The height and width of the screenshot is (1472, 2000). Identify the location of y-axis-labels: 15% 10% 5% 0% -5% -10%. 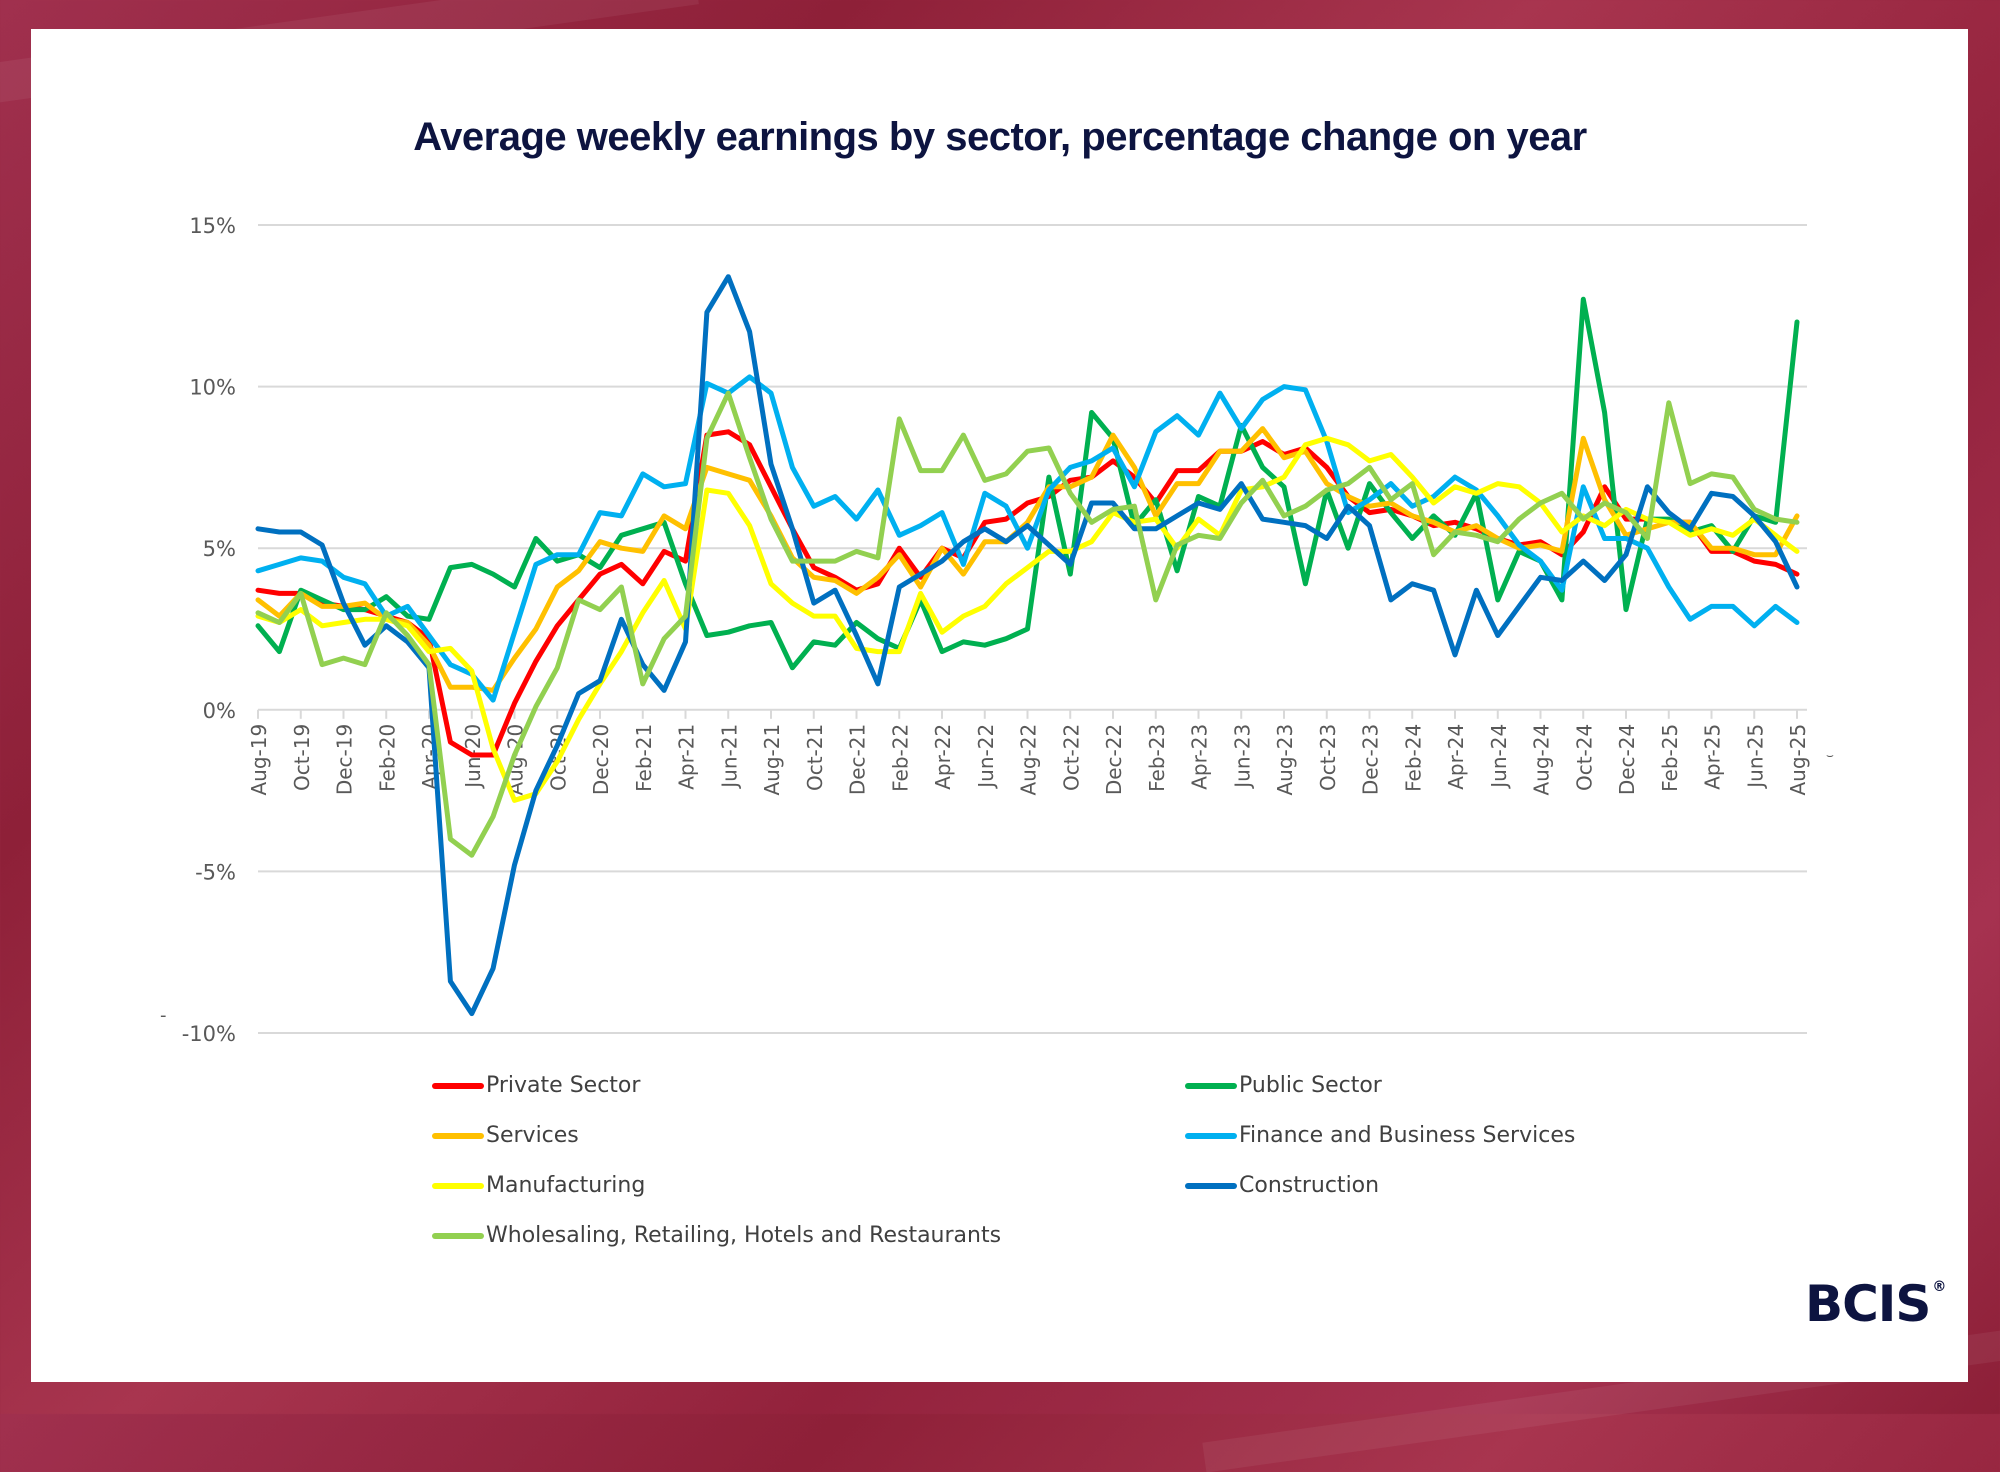
(209, 630).